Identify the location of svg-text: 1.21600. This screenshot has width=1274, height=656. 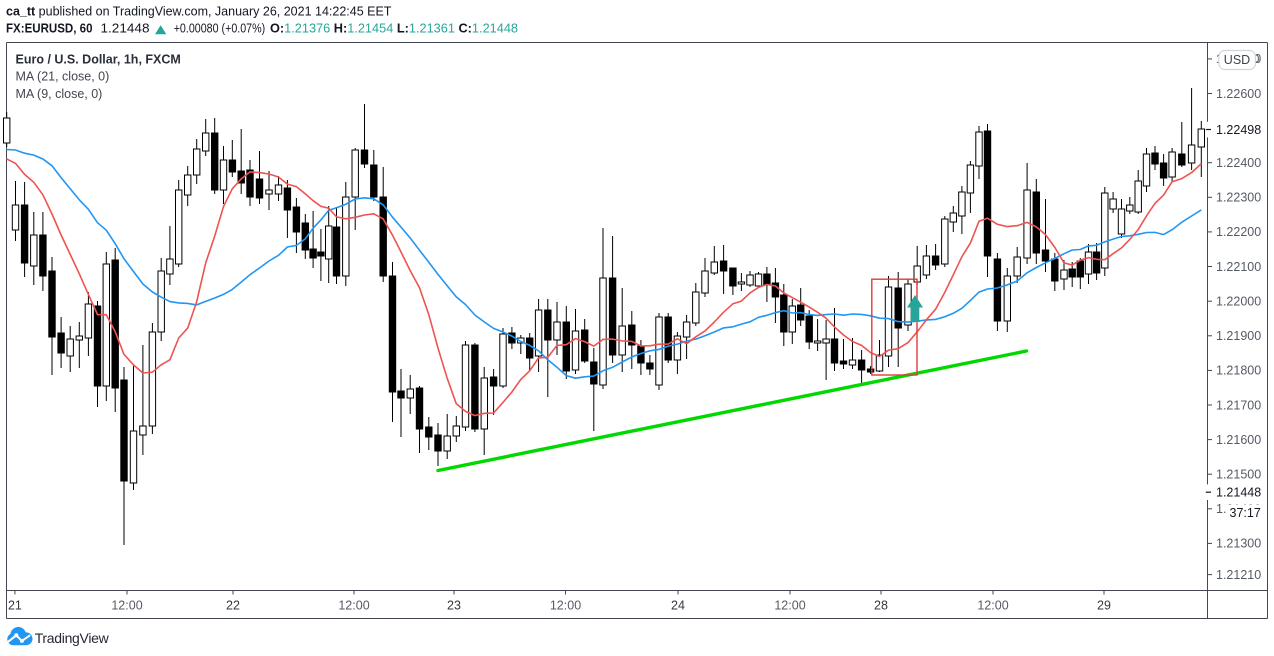
(1238, 440).